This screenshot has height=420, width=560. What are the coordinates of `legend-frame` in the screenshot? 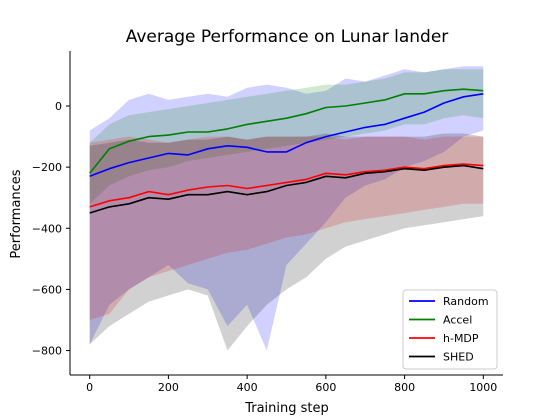 It's located at (450, 329).